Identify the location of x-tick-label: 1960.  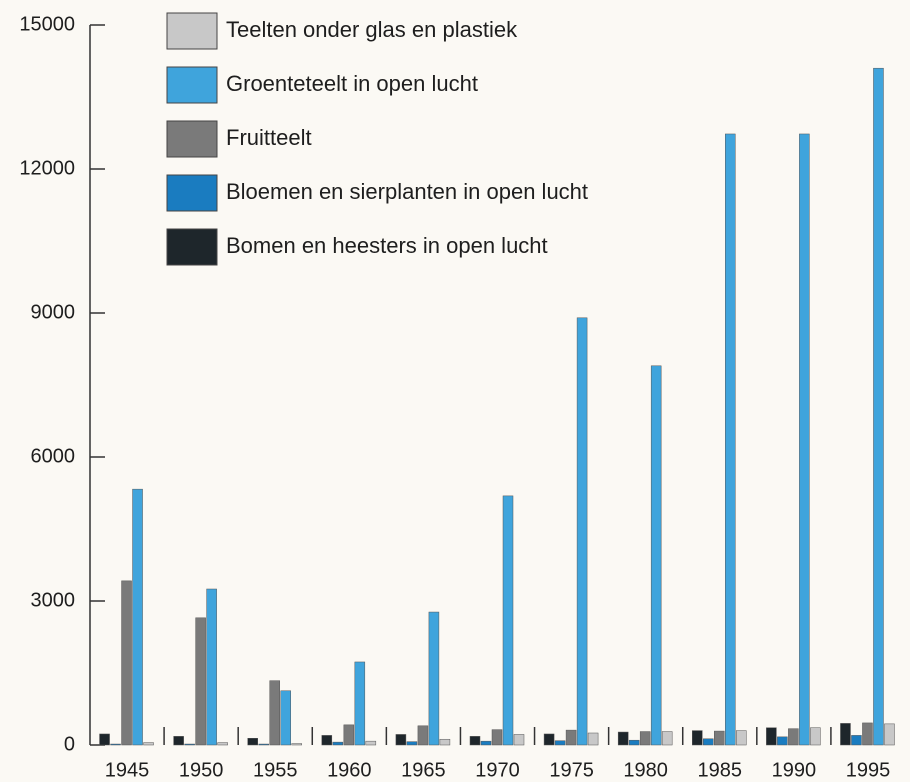
(349, 770).